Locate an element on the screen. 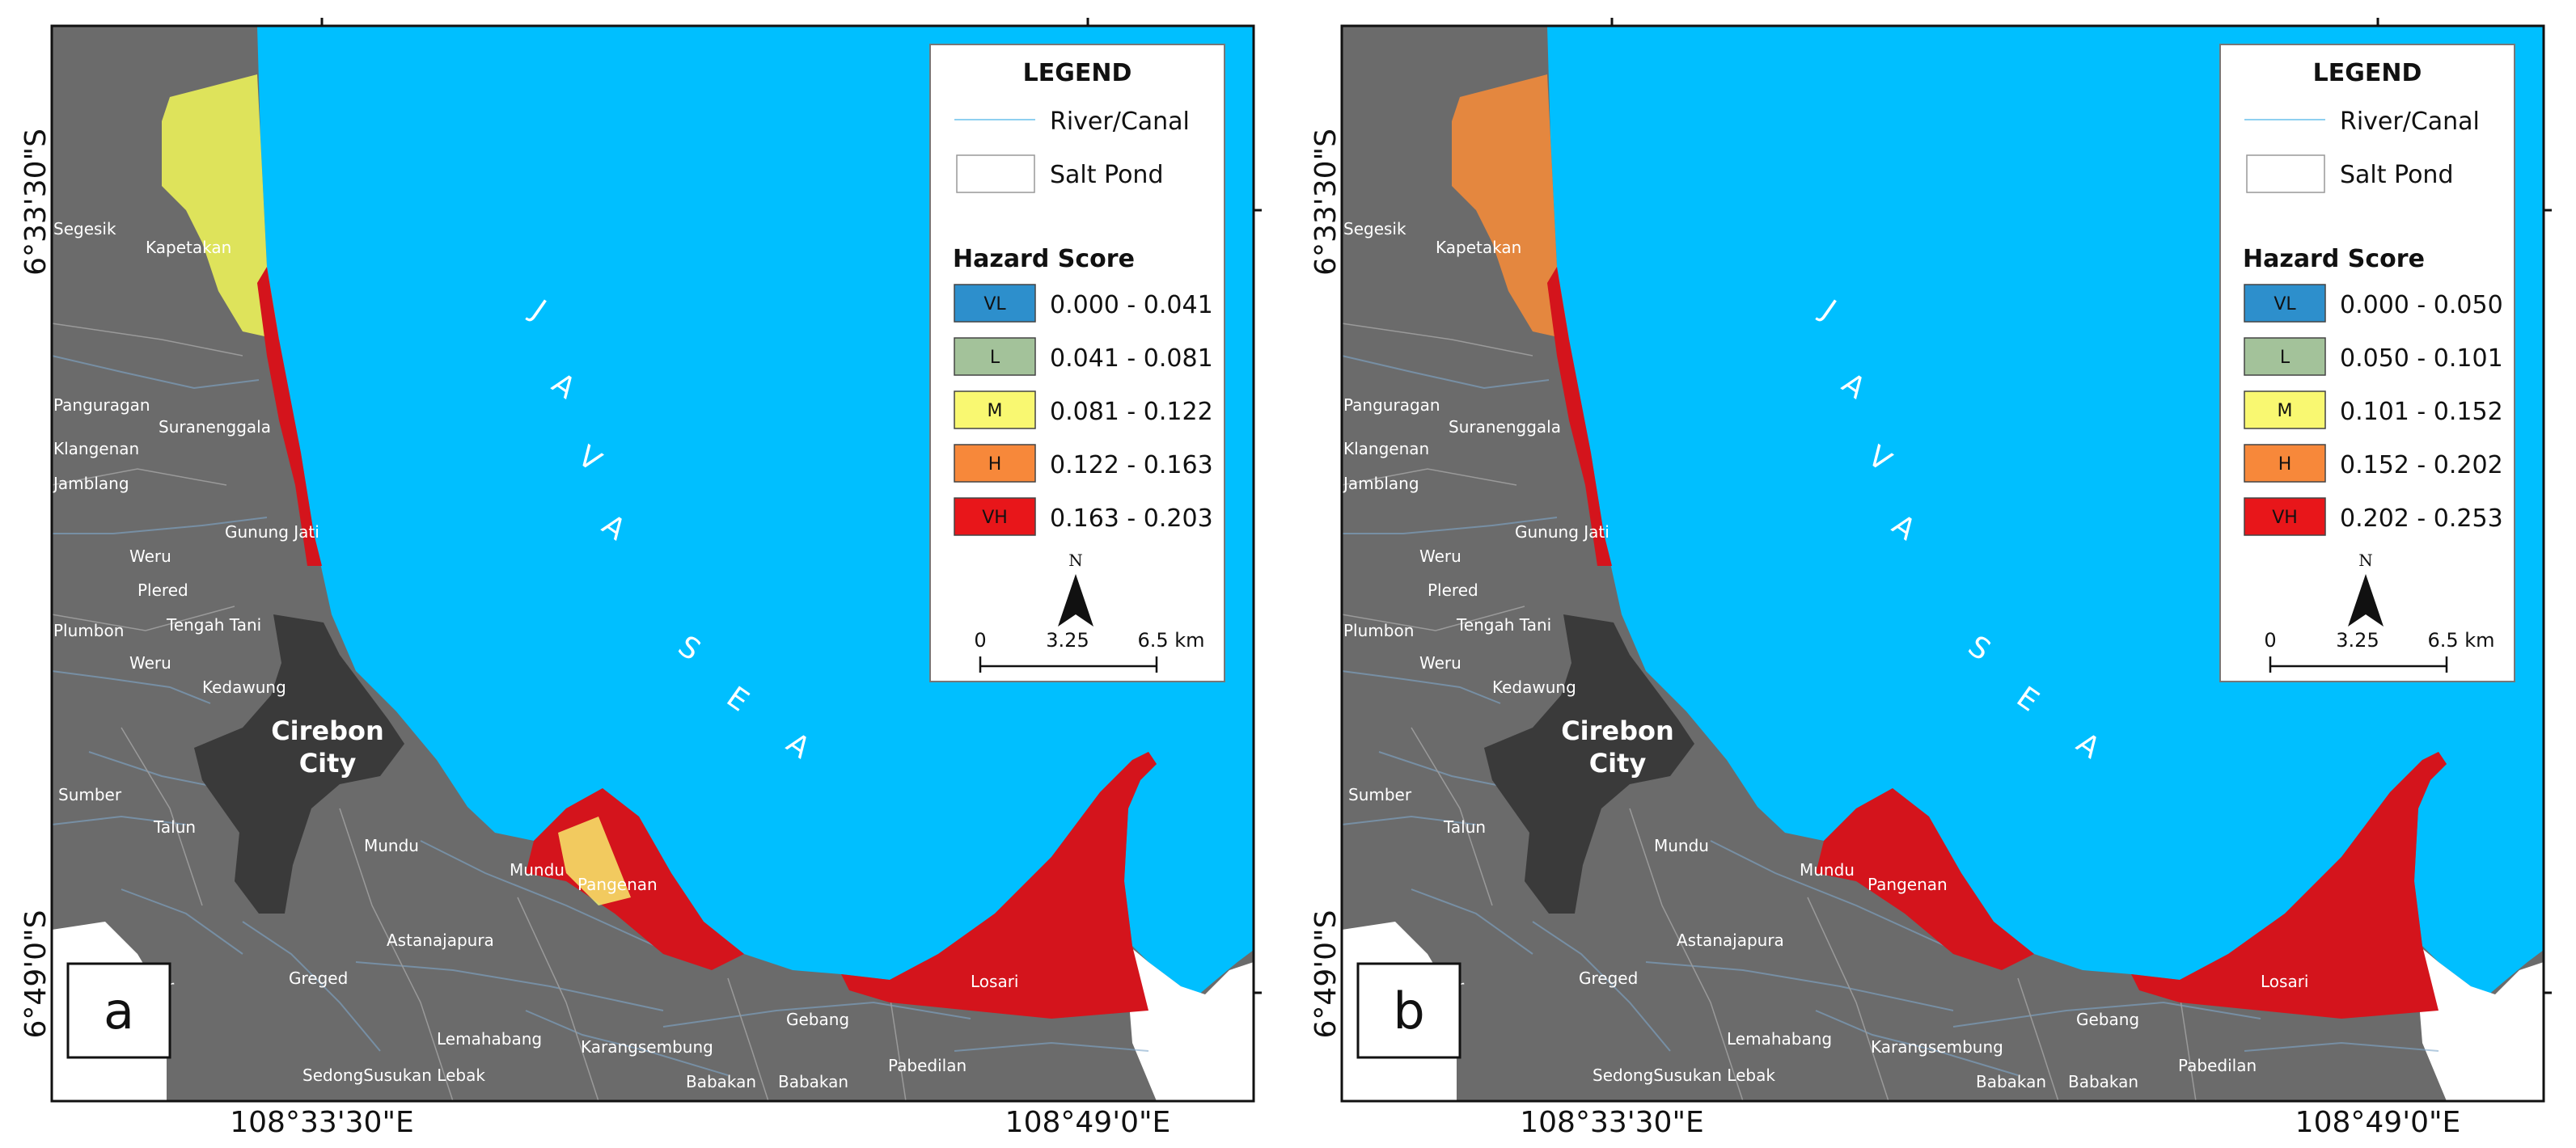 The width and height of the screenshot is (2576, 1148). north-label: N is located at coordinates (2366, 561).